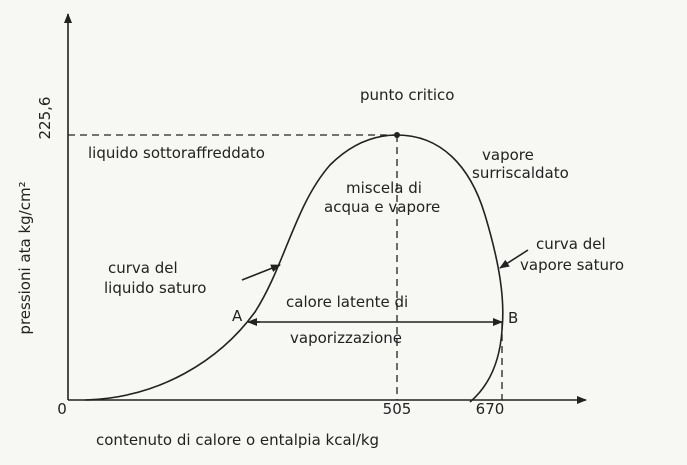 The width and height of the screenshot is (687, 465). What do you see at coordinates (382, 207) in the screenshot?
I see `mixture-label: acqua e vapore` at bounding box center [382, 207].